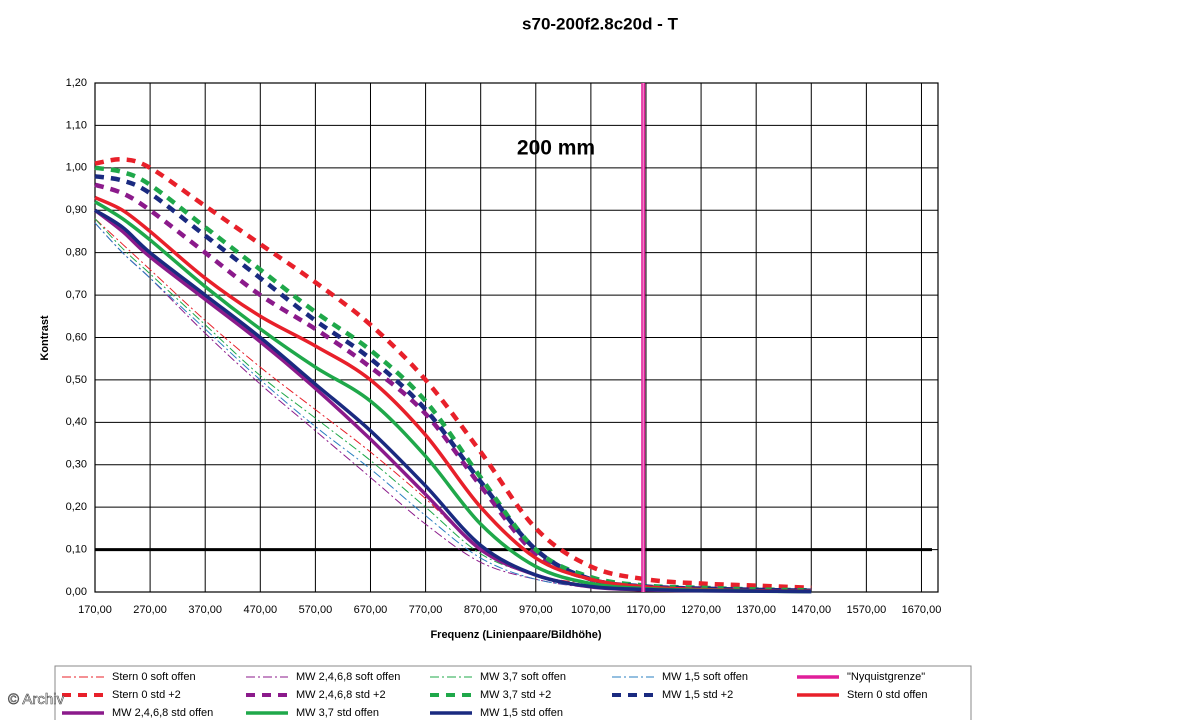 This screenshot has height=720, width=1199. I want to click on legend-label: MW 2,4,6,8 std +2, so click(341, 695).